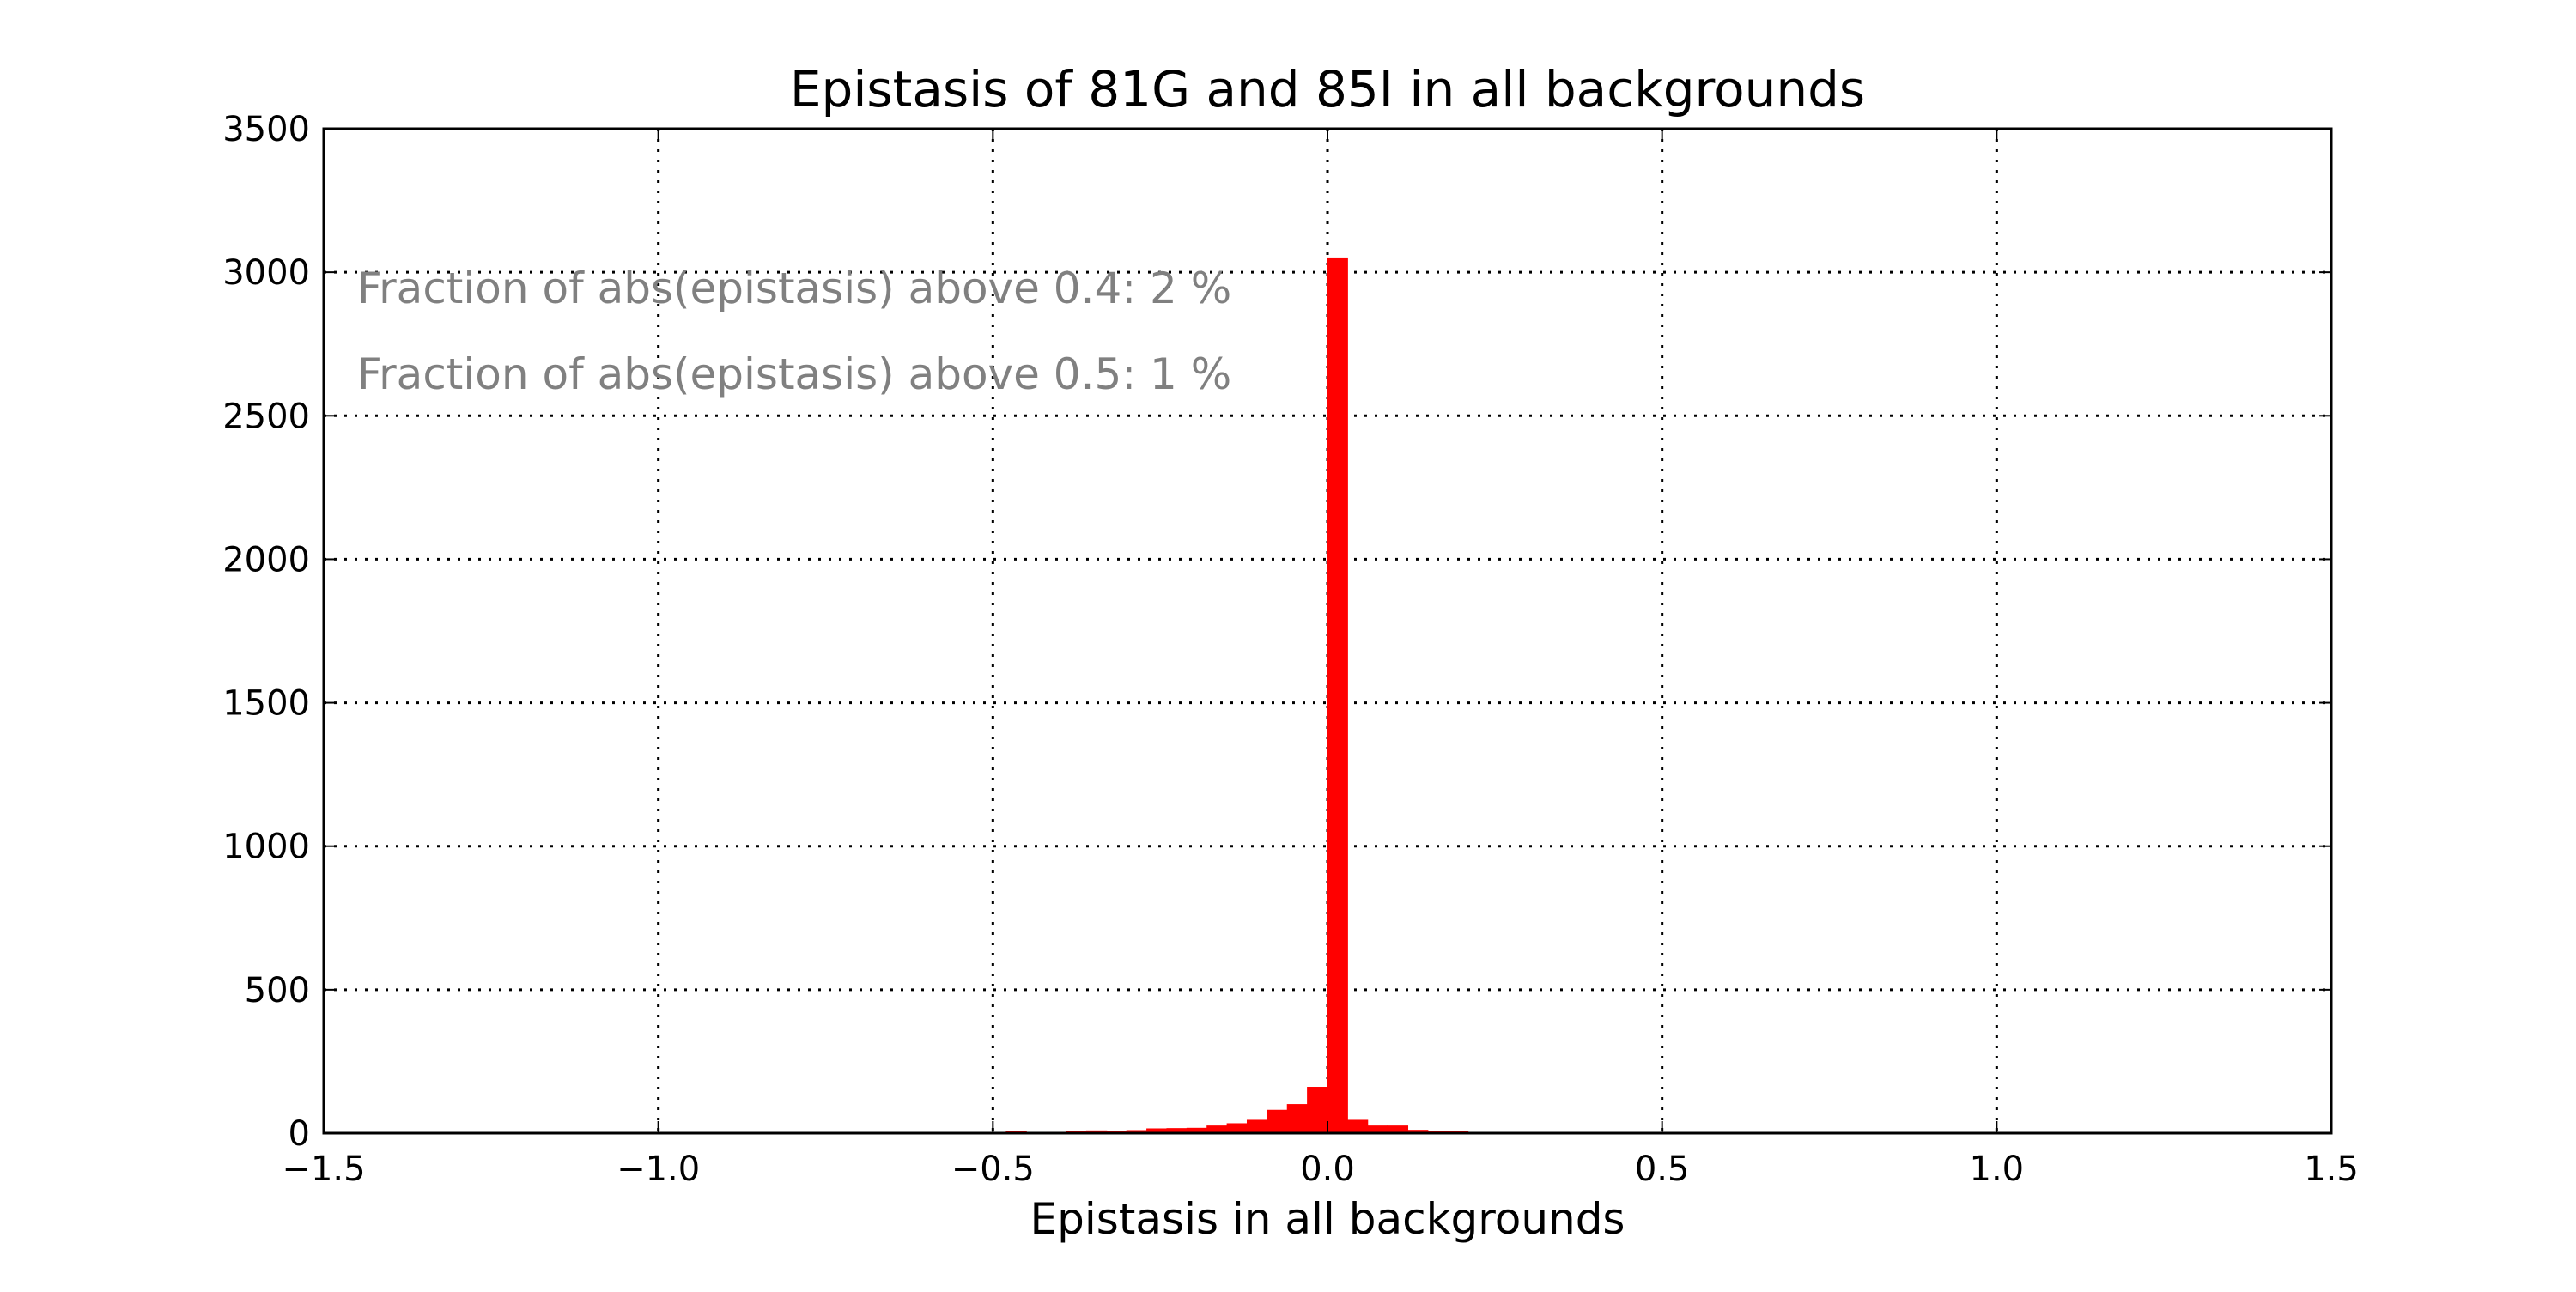 The width and height of the screenshot is (2576, 1292). I want to click on x-tick-labels: −1.5 −1.0 −0.5 0.0 0.5 1.0 1.5, so click(1320, 1169).